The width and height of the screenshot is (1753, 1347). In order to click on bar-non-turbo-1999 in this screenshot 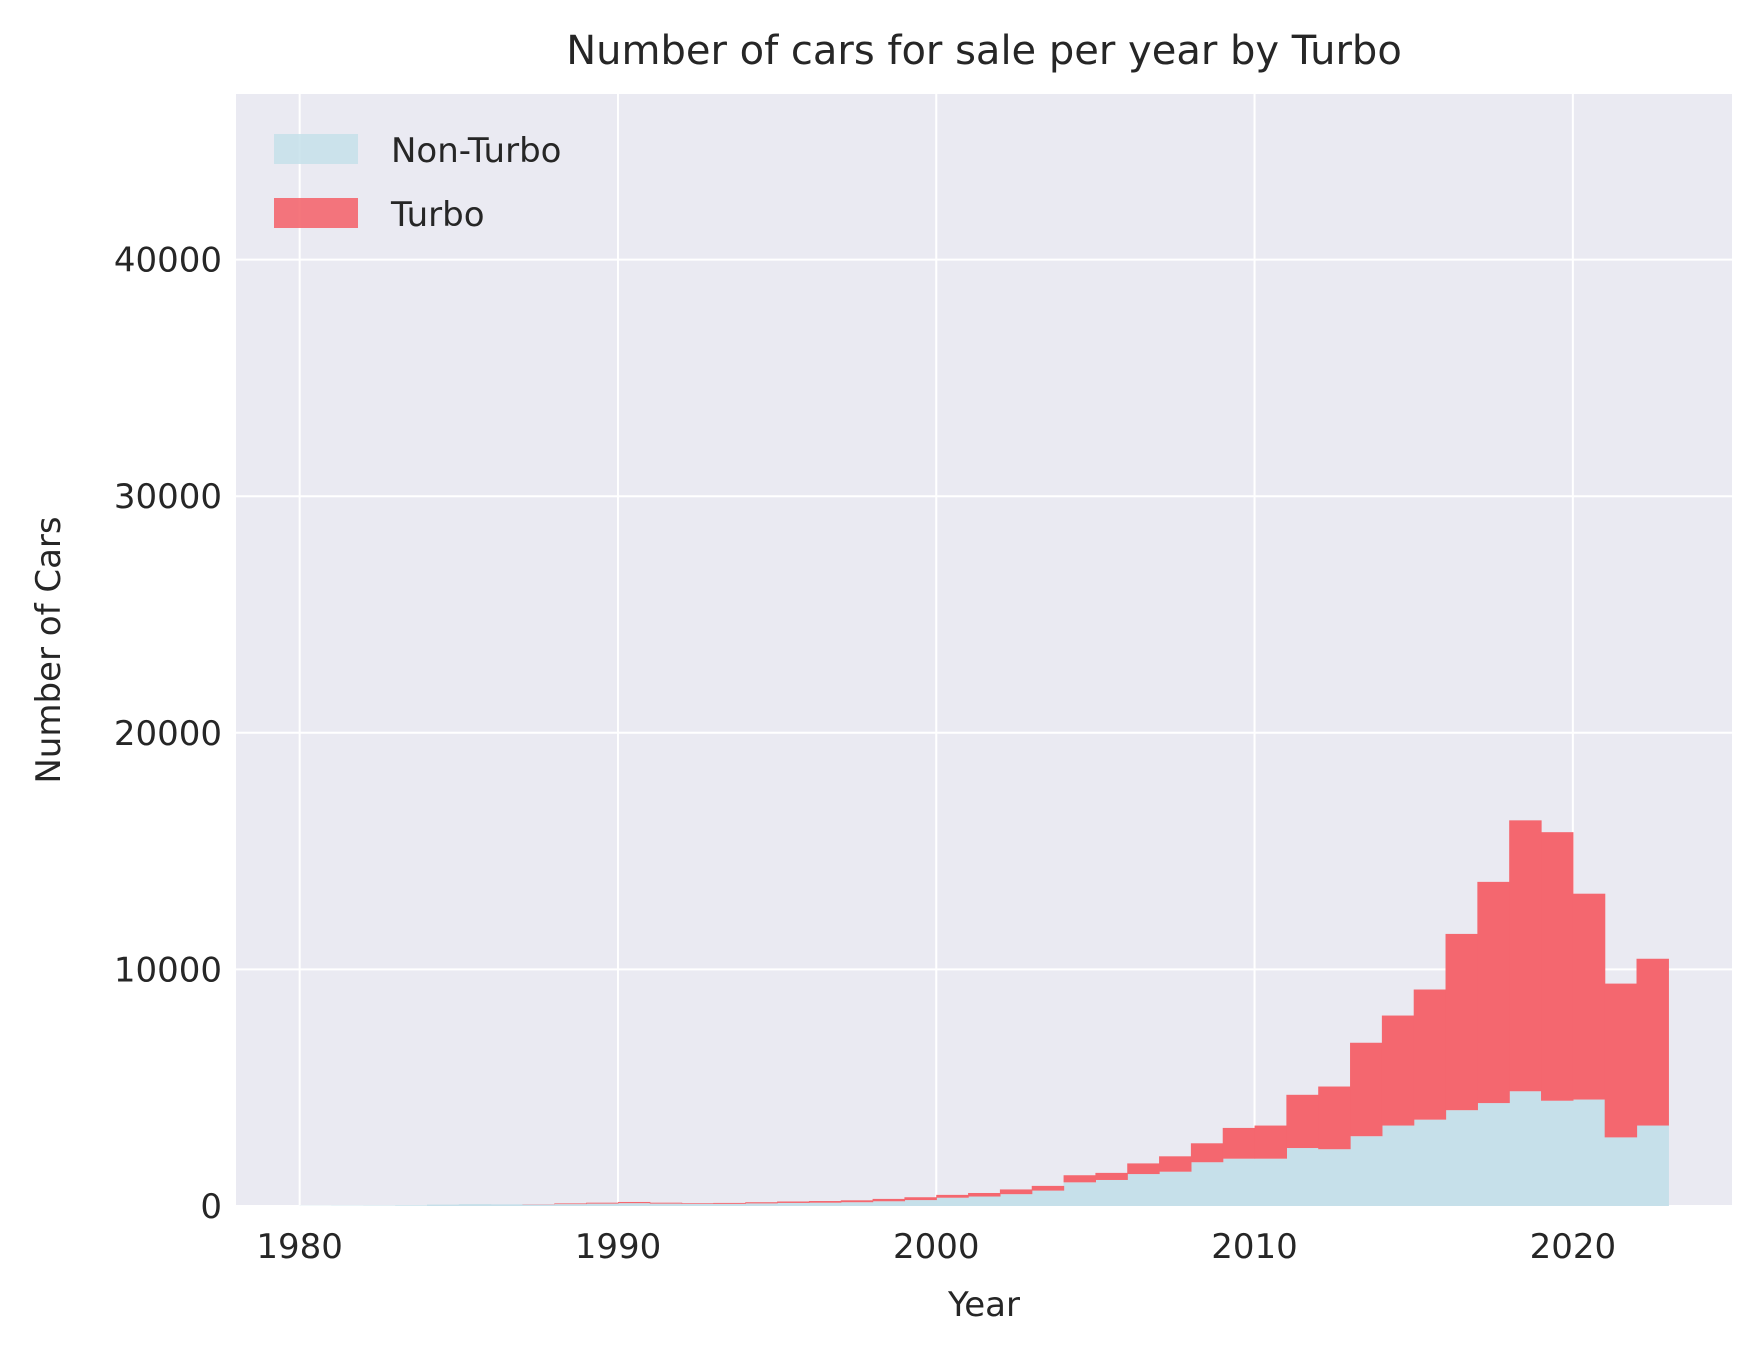, I will do `click(920, 1203)`.